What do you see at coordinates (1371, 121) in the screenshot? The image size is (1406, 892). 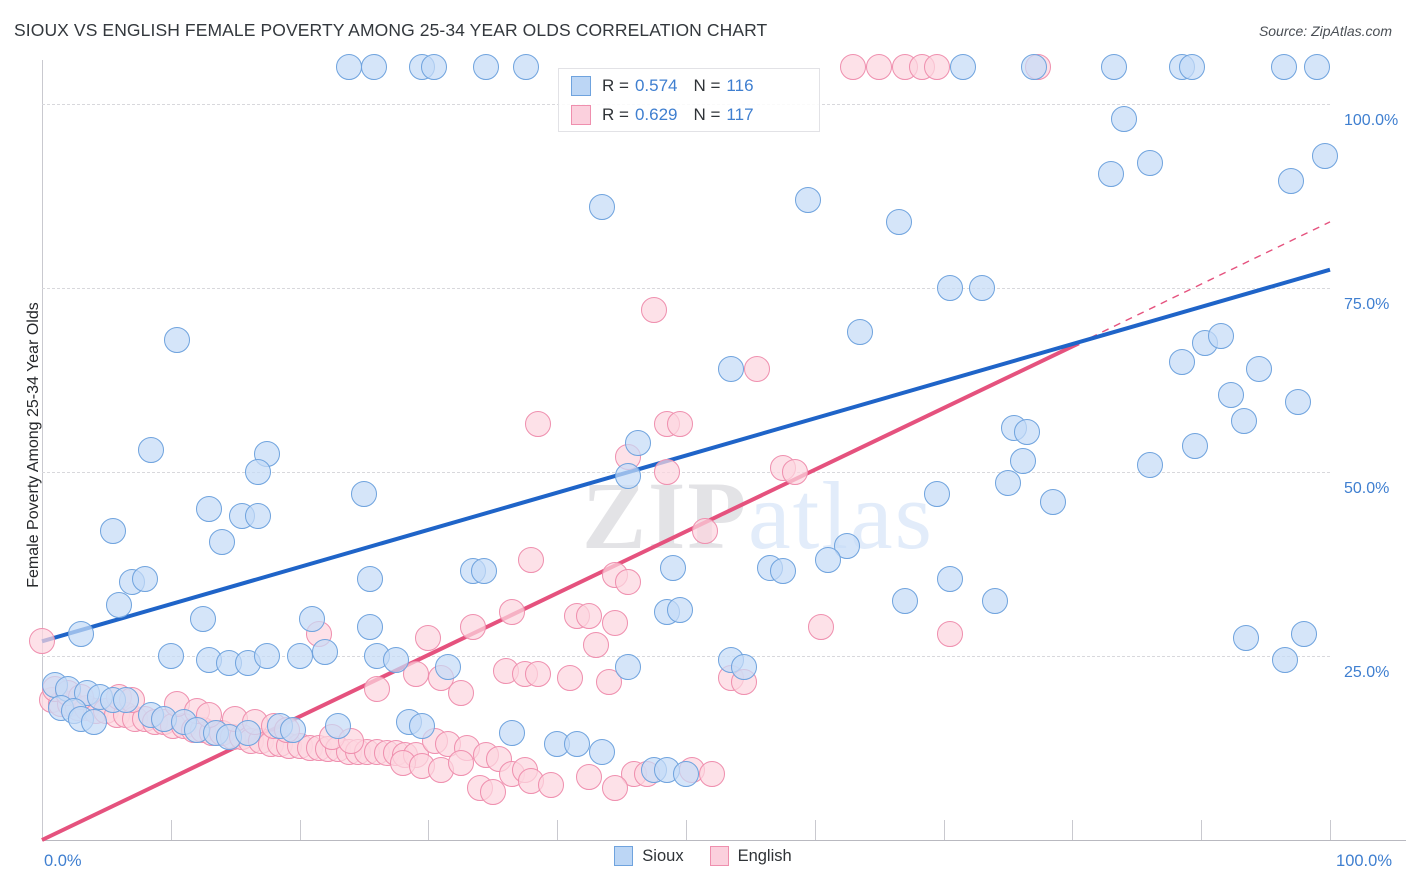 I see `y-axis-tick-label: 100.0%` at bounding box center [1371, 121].